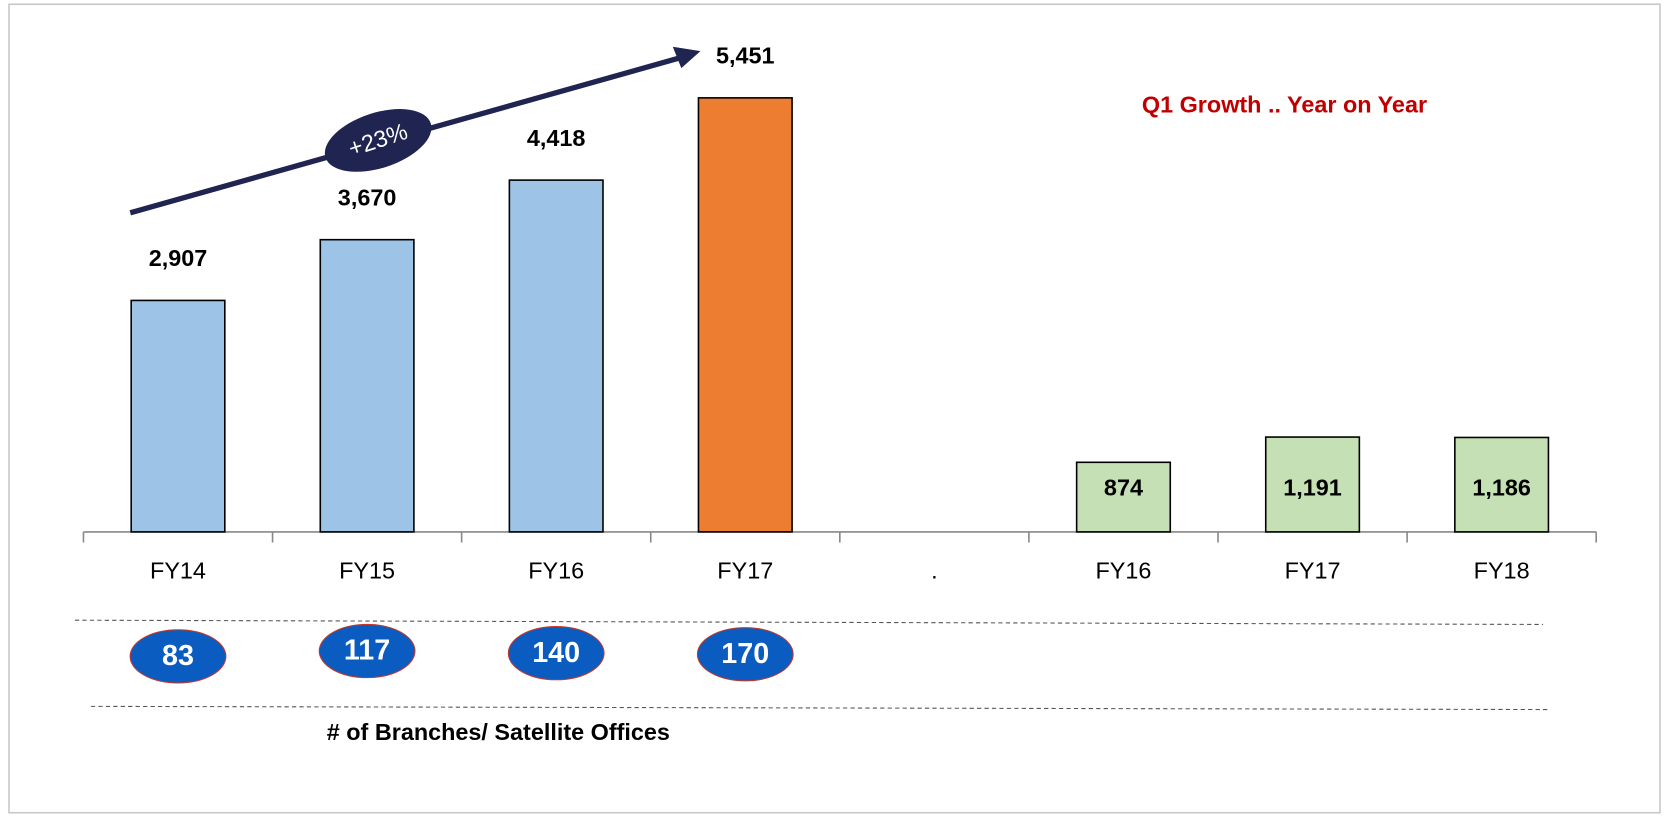 The height and width of the screenshot is (817, 1669). I want to click on branch-count: 170, so click(745, 654).